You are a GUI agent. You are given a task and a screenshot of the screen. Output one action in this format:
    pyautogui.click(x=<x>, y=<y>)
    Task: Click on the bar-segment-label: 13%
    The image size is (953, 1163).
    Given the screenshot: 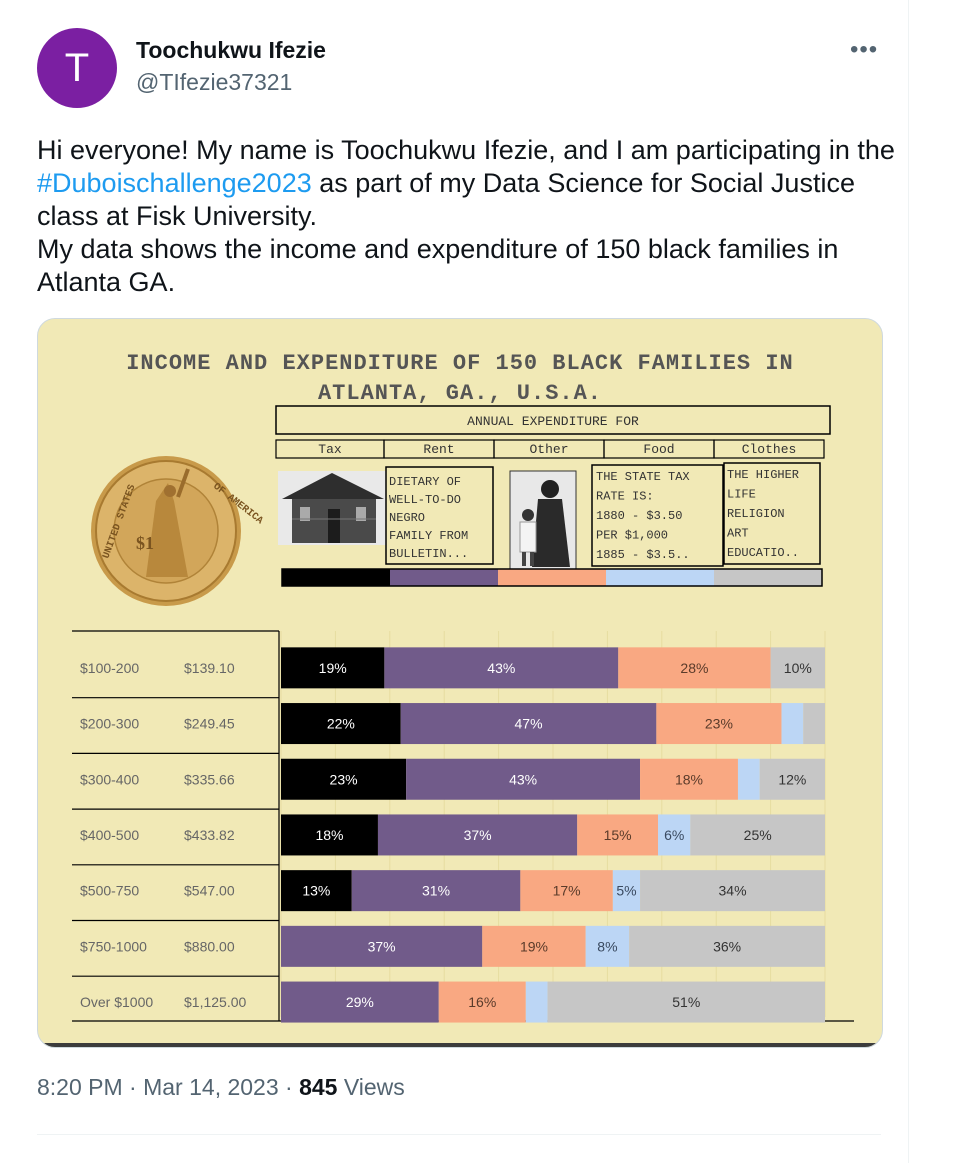 What is the action you would take?
    pyautogui.click(x=316, y=891)
    